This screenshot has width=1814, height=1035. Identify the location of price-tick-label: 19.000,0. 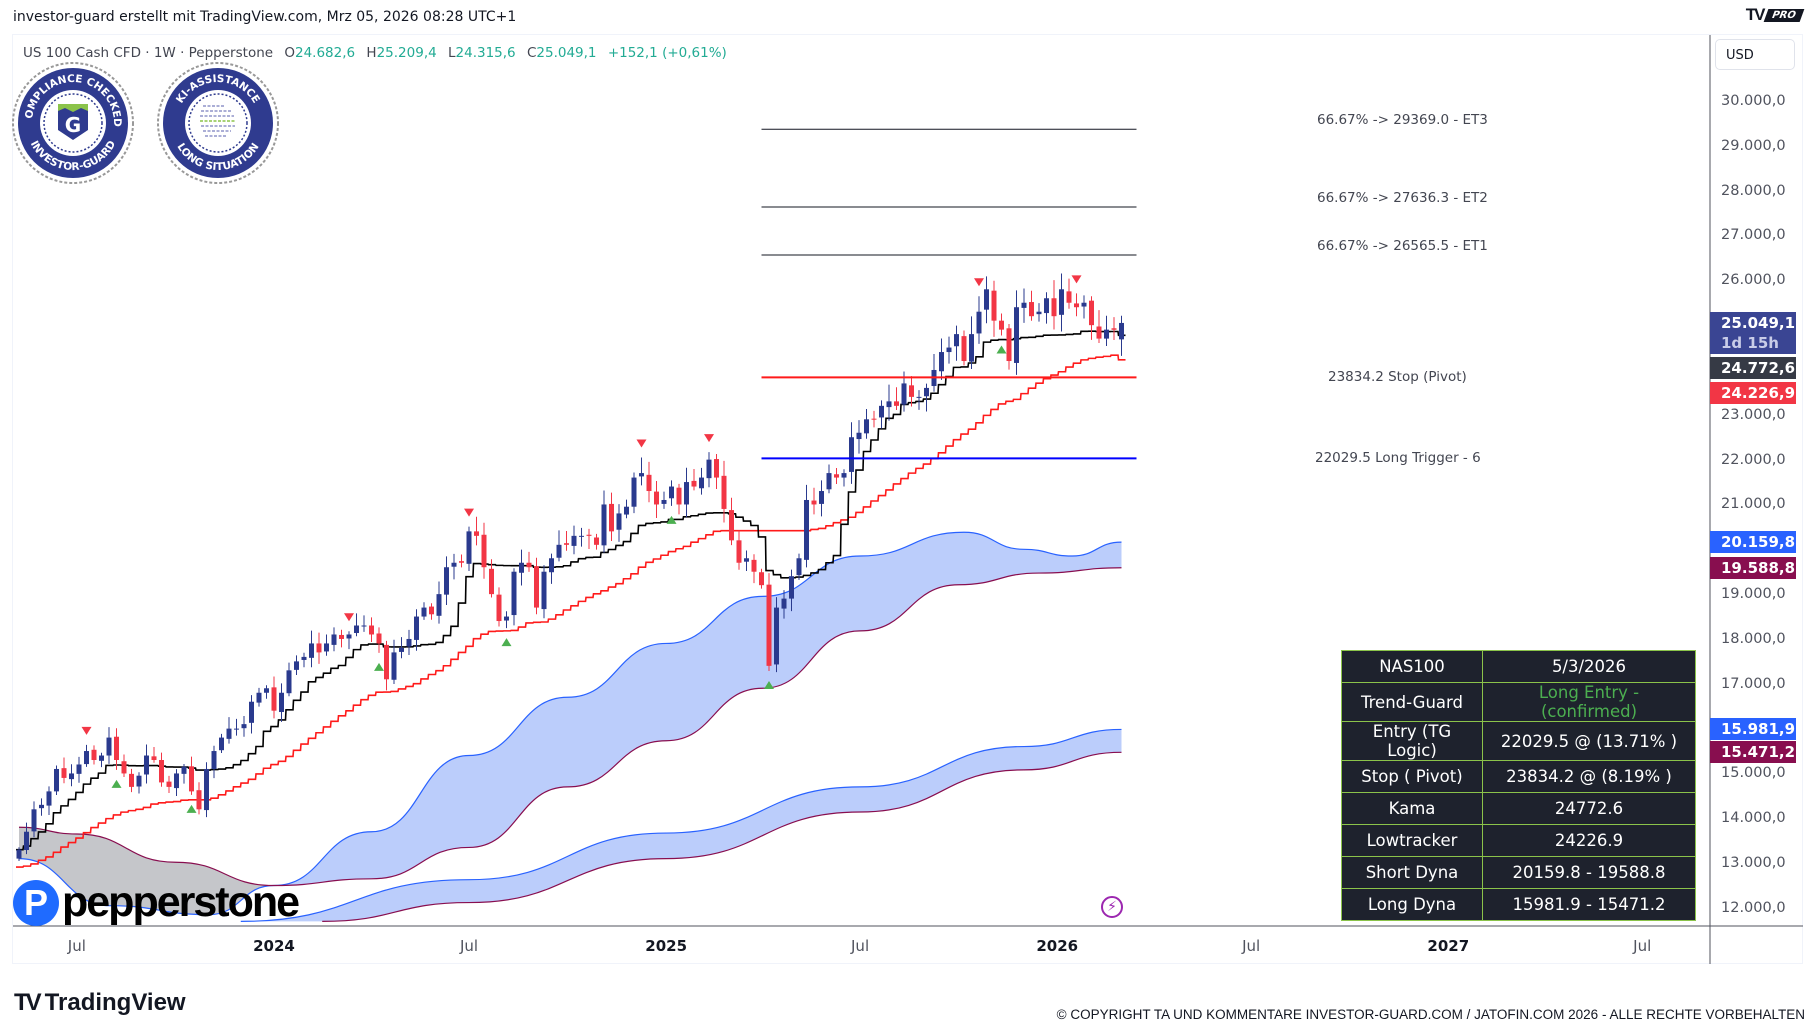
(1753, 594).